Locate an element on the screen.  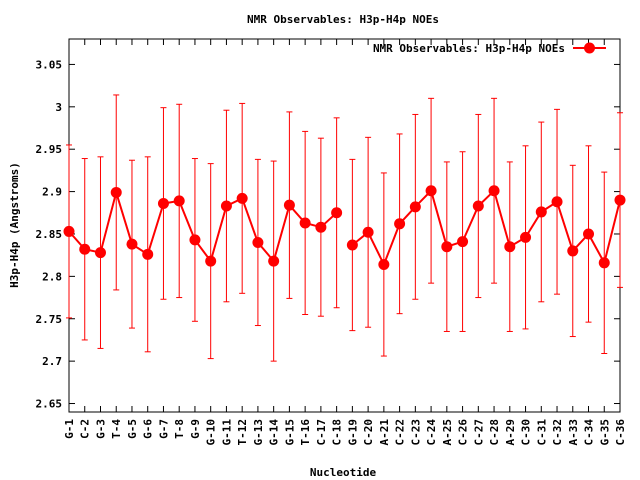
x-tick-label: G-19 is located at coordinates (352, 432).